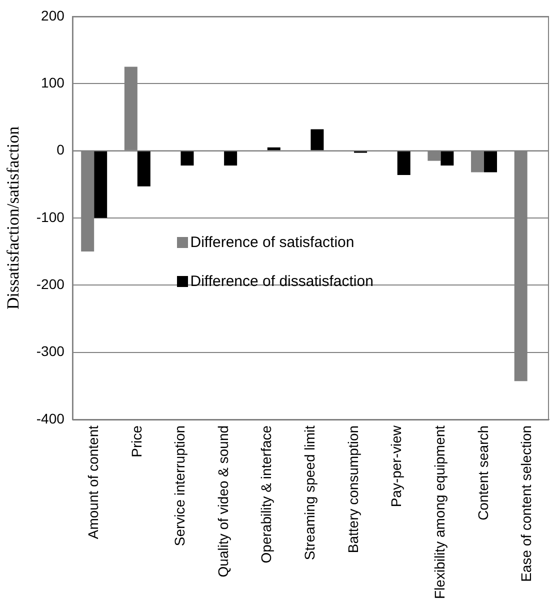 The width and height of the screenshot is (551, 607). I want to click on y-axis-title: Dissatisfaction/satisfaction, so click(13, 218).